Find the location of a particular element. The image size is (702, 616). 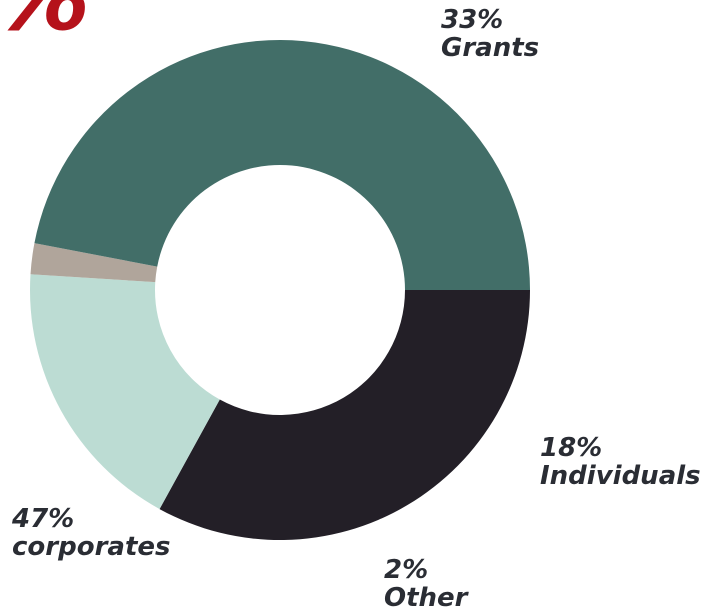

slice-value-grants: 33% is located at coordinates (472, 20).